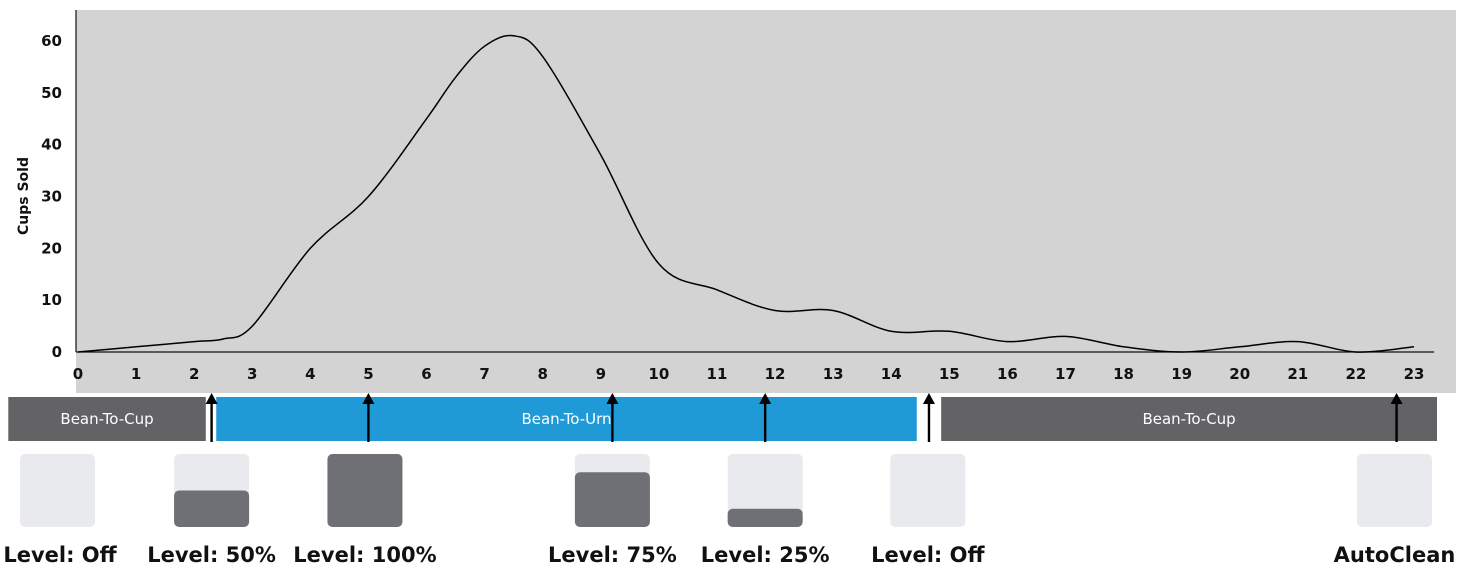  Describe the element at coordinates (542, 374) in the screenshot. I see `x-tick-label: 8` at that location.